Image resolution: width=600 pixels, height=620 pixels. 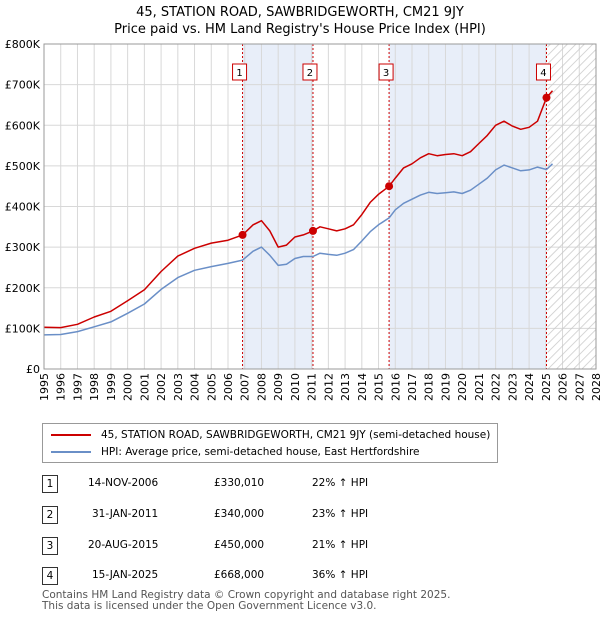 What do you see at coordinates (546, 387) in the screenshot?
I see `x-tick-label: 2025` at bounding box center [546, 387].